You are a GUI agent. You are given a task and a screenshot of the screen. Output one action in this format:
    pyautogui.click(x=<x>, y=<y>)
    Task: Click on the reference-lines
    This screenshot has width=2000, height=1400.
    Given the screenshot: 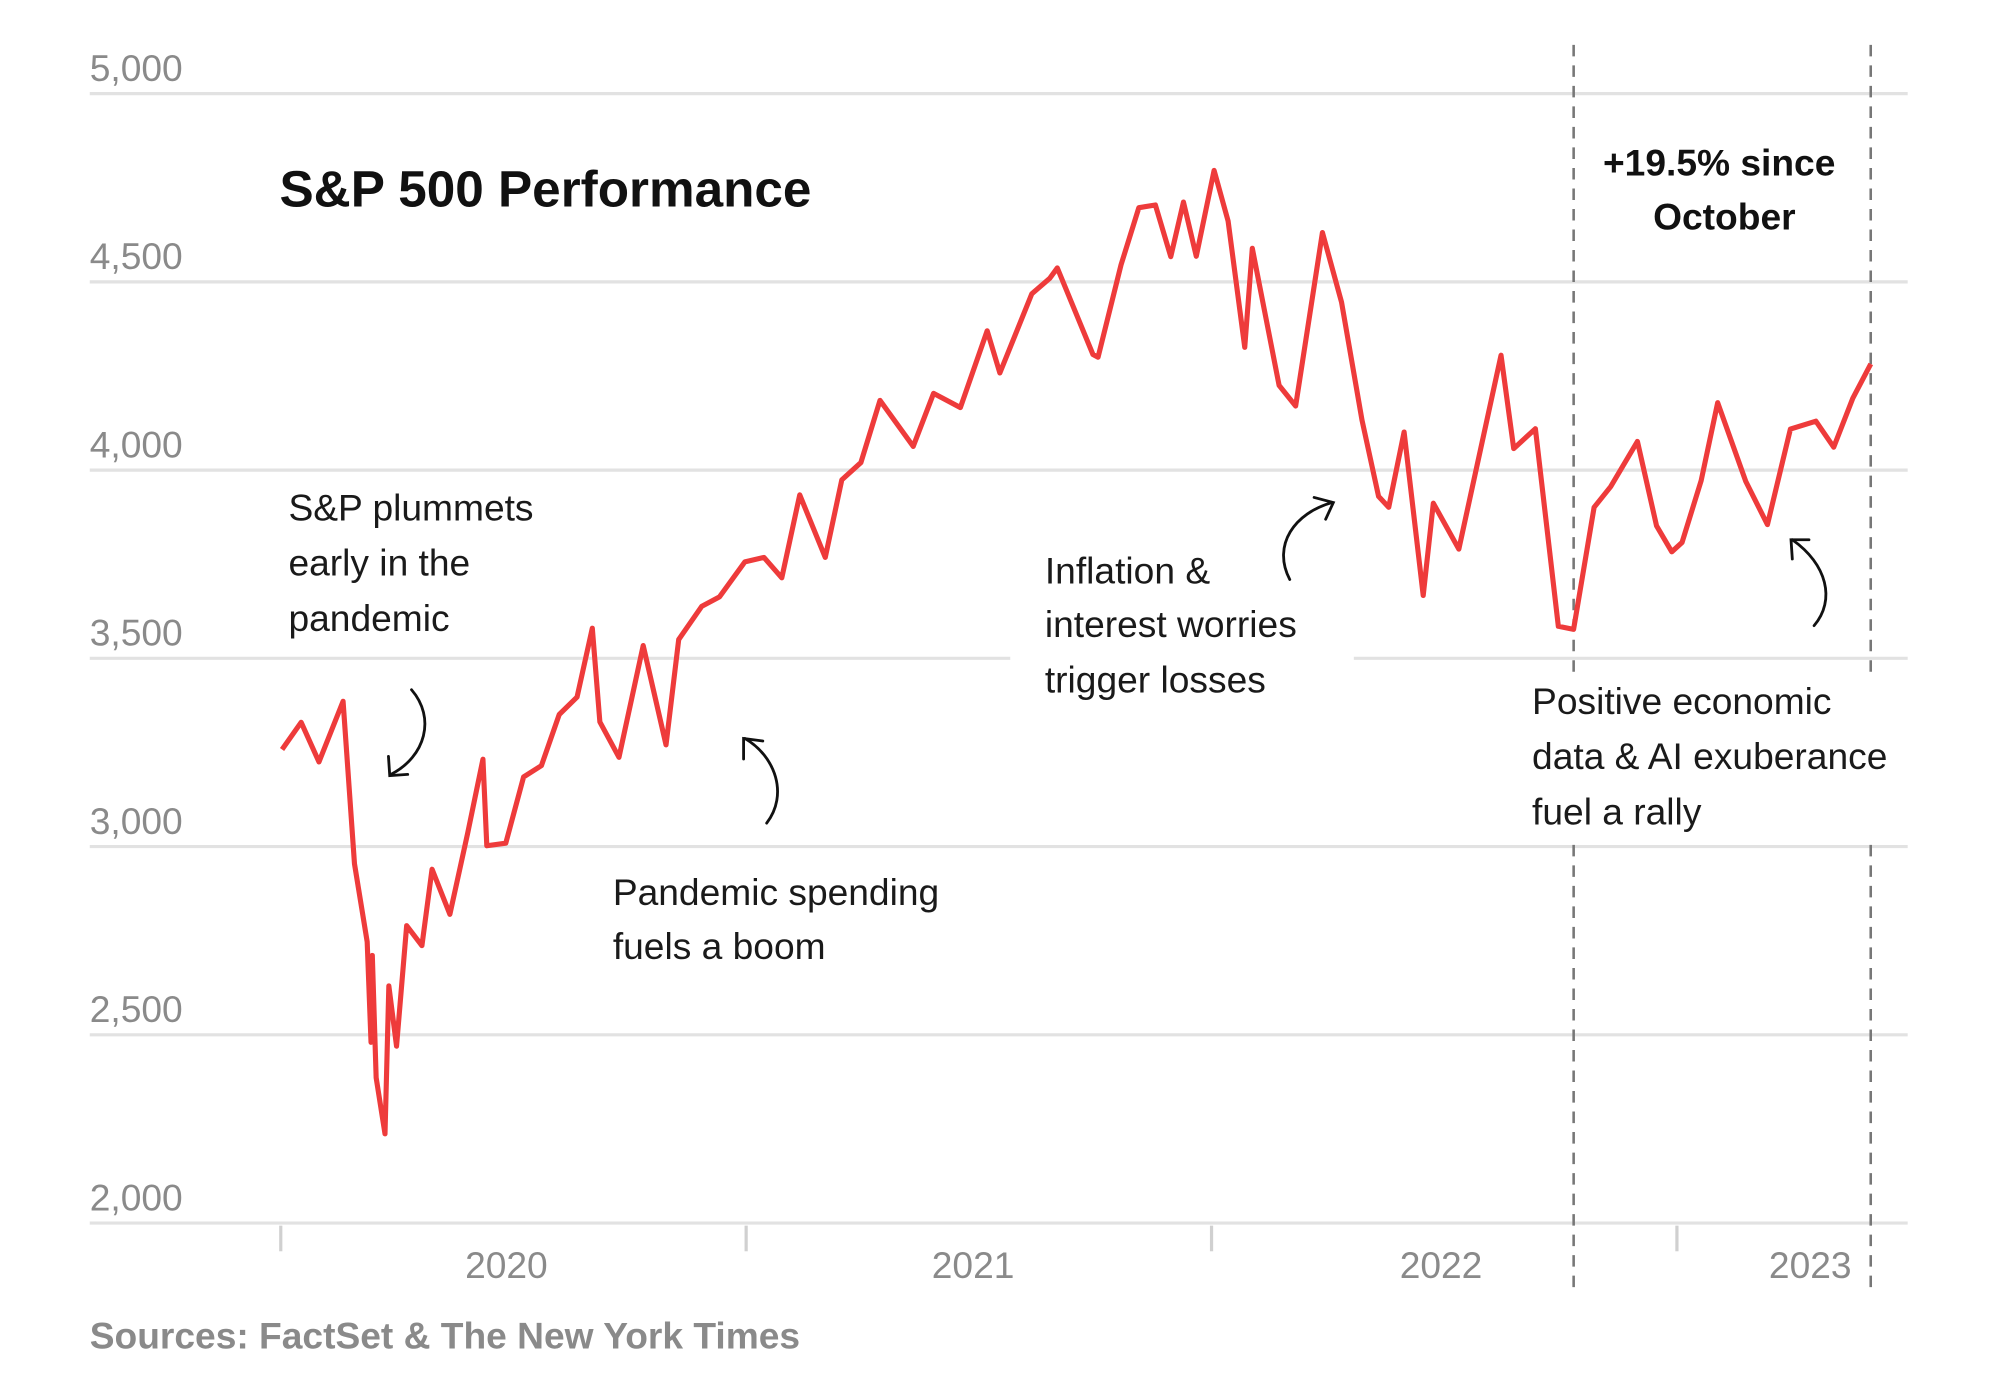 What is the action you would take?
    pyautogui.click(x=1722, y=666)
    